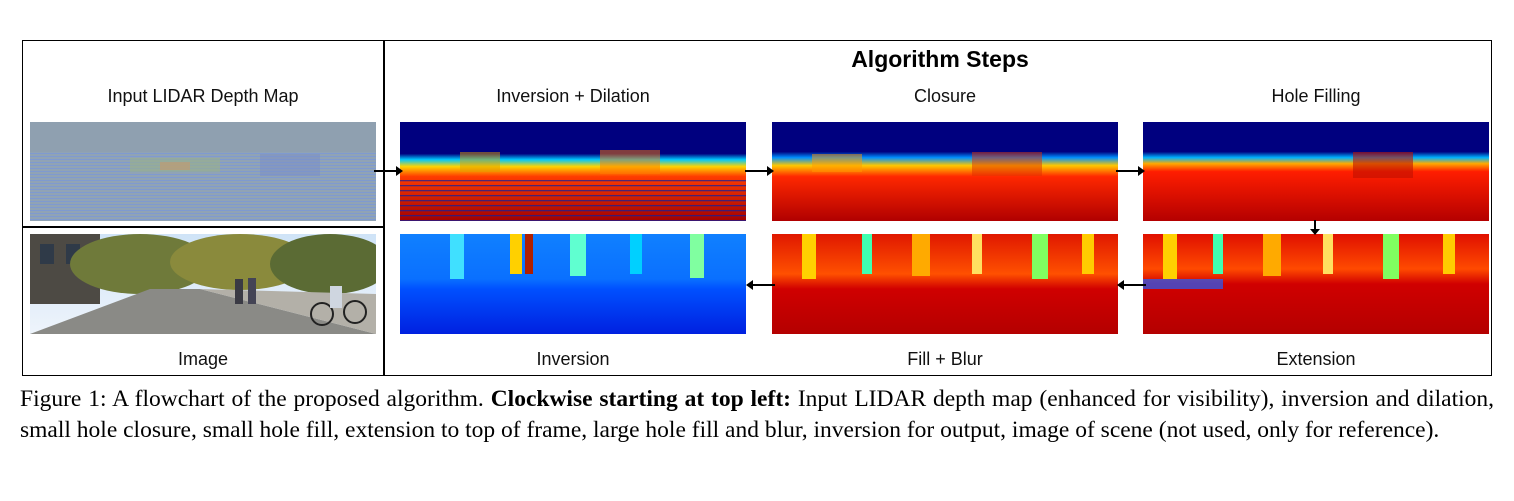 The width and height of the screenshot is (1514, 501). I want to click on label-fill-blur: Fill + Blur, so click(945, 359).